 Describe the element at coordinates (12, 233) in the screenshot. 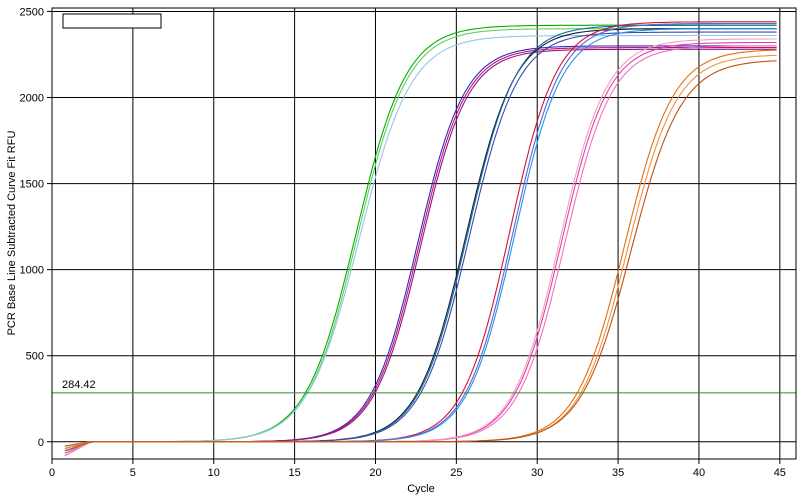

I see `y-axis-title: PCR Base Line Subtracted Curve Fit RFU` at that location.